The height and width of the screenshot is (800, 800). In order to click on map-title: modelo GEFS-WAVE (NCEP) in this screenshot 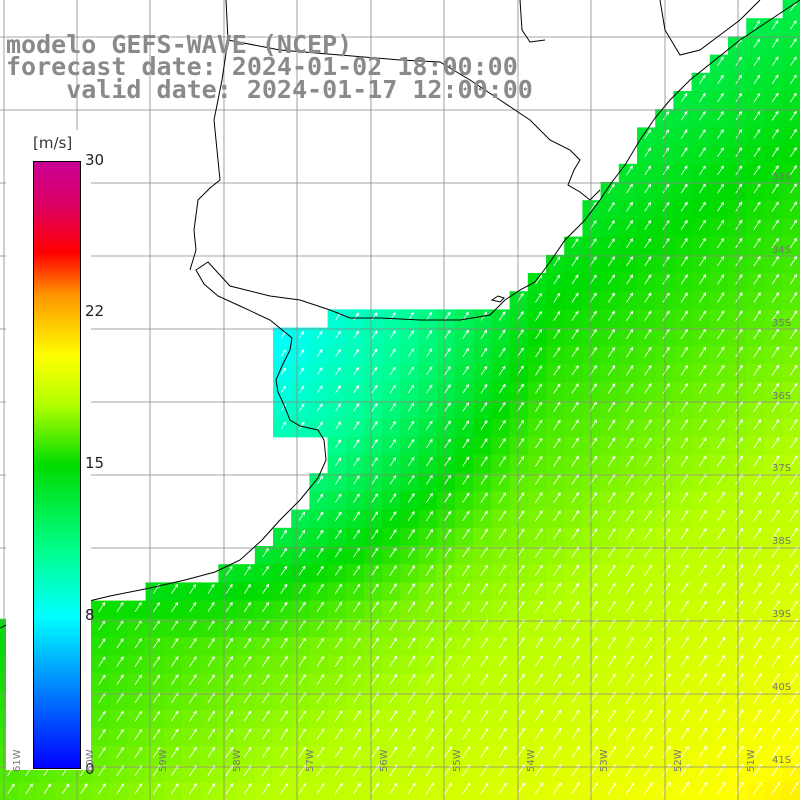, I will do `click(179, 44)`.